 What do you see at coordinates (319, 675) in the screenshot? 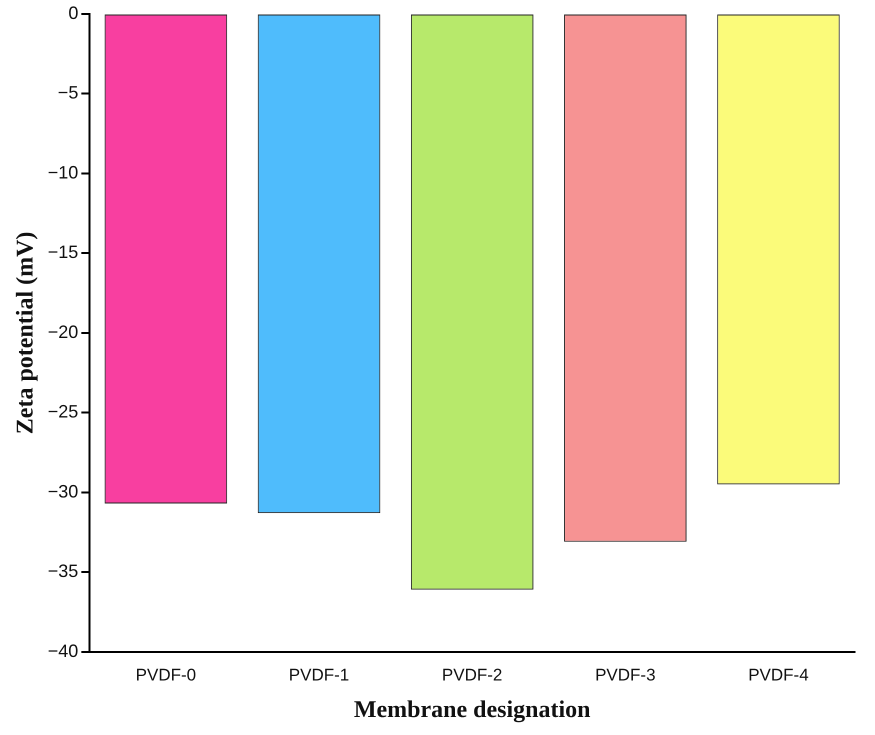
I see `x-tick-label: PVDF-1` at bounding box center [319, 675].